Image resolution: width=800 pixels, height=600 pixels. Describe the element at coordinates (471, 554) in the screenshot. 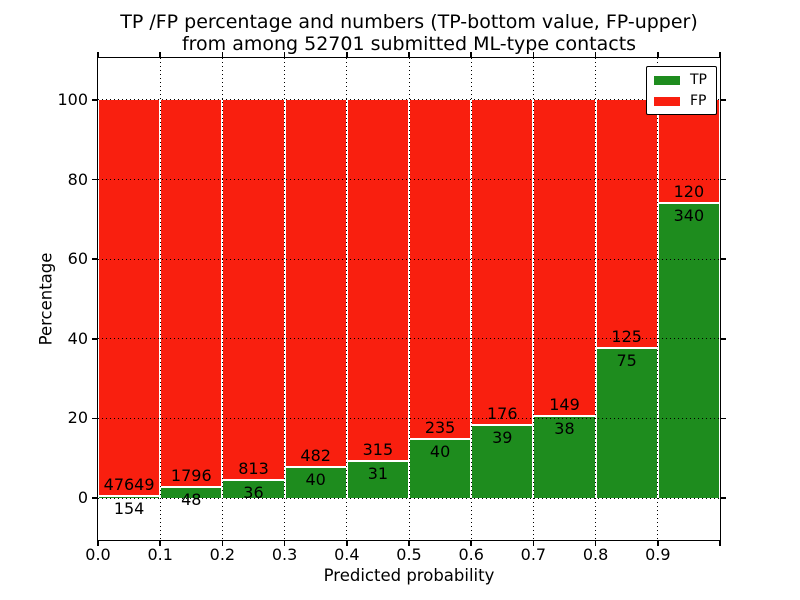

I see `x-tick-label: 0.6` at that location.